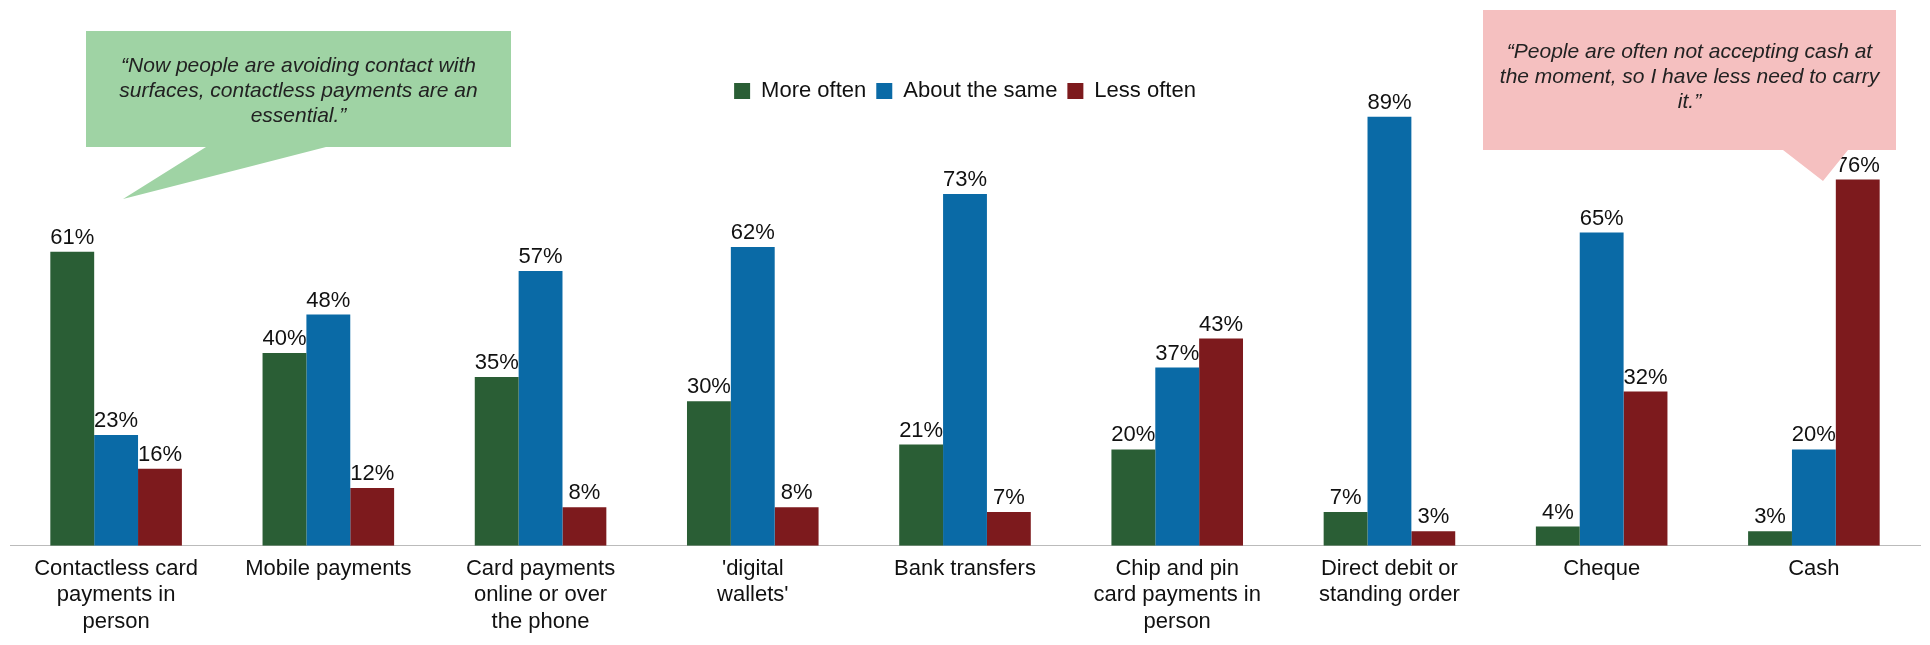  I want to click on data-label: 61%, so click(72, 236).